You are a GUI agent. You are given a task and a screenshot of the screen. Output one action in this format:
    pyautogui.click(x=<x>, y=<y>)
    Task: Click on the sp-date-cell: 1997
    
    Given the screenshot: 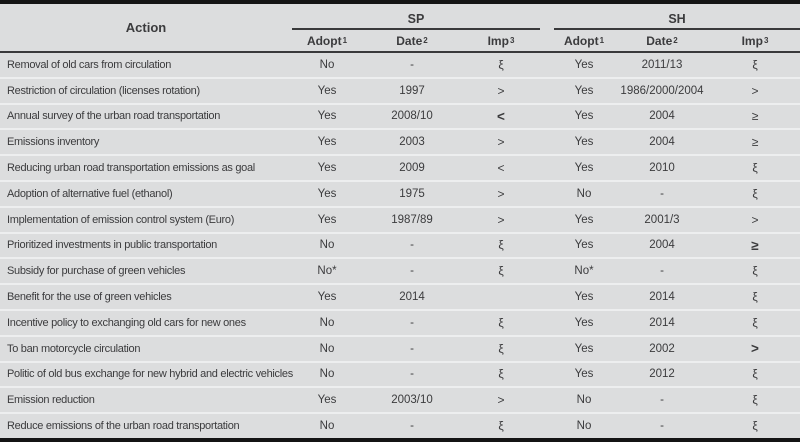 What is the action you would take?
    pyautogui.click(x=412, y=90)
    